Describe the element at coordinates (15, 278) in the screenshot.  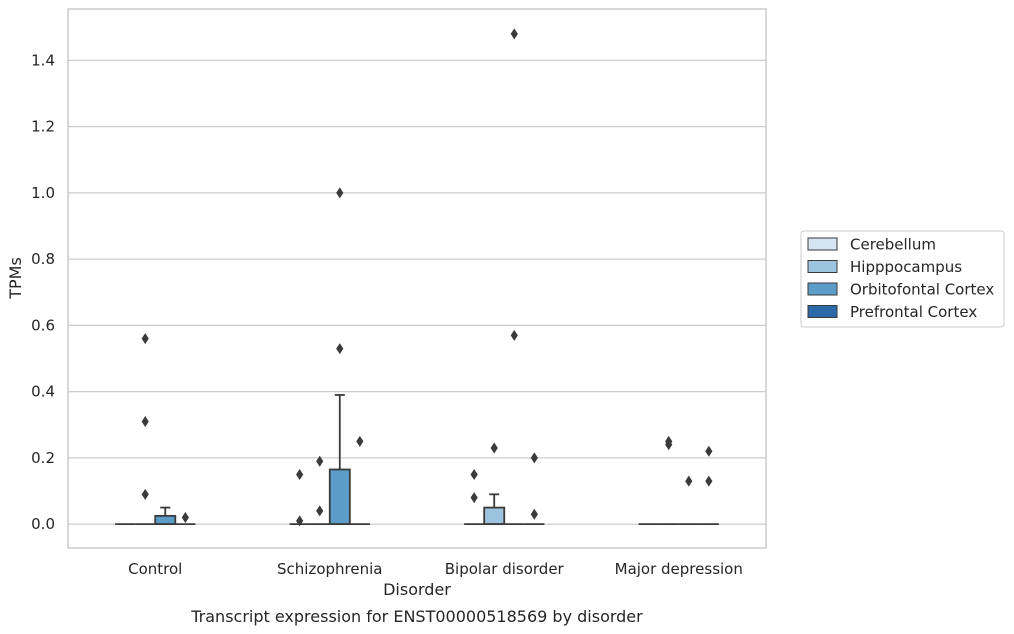
I see `y-axis-title: TPMs` at that location.